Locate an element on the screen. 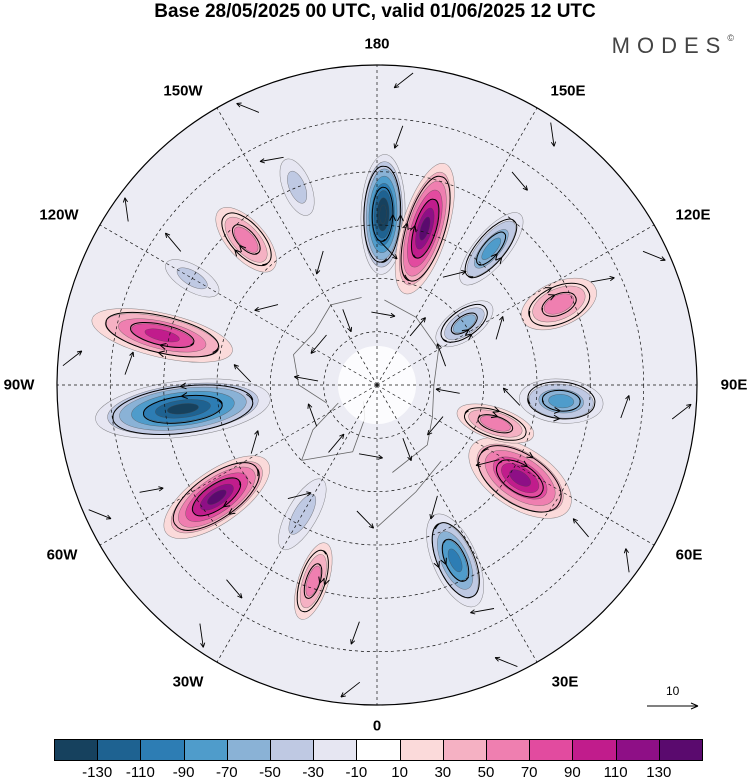  anomaly-low-140e is located at coordinates (491, 249).